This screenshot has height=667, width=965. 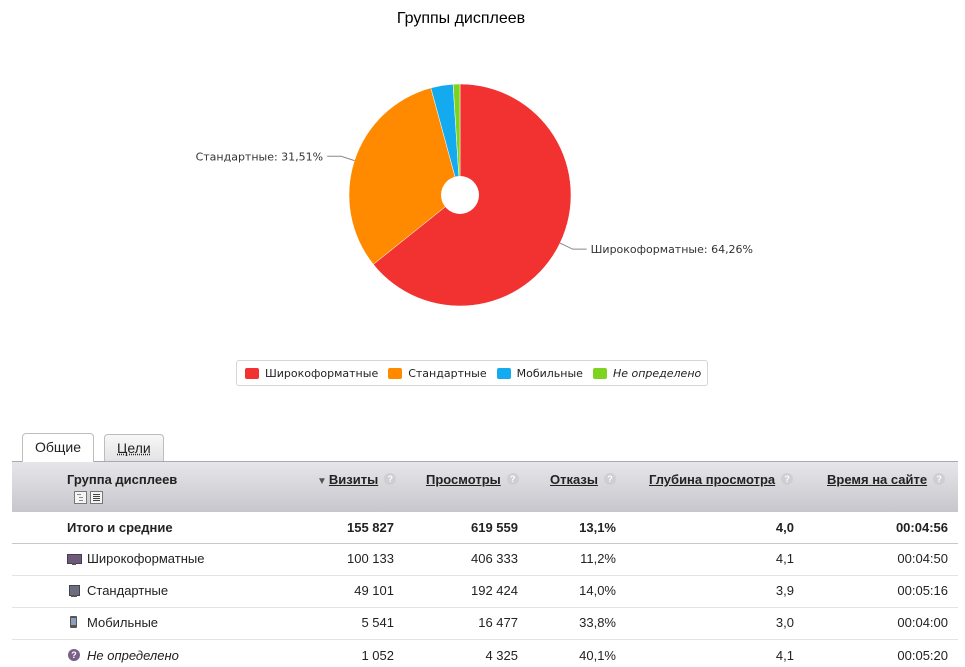 What do you see at coordinates (74, 590) in the screenshot?
I see `standard-monitor-icon` at bounding box center [74, 590].